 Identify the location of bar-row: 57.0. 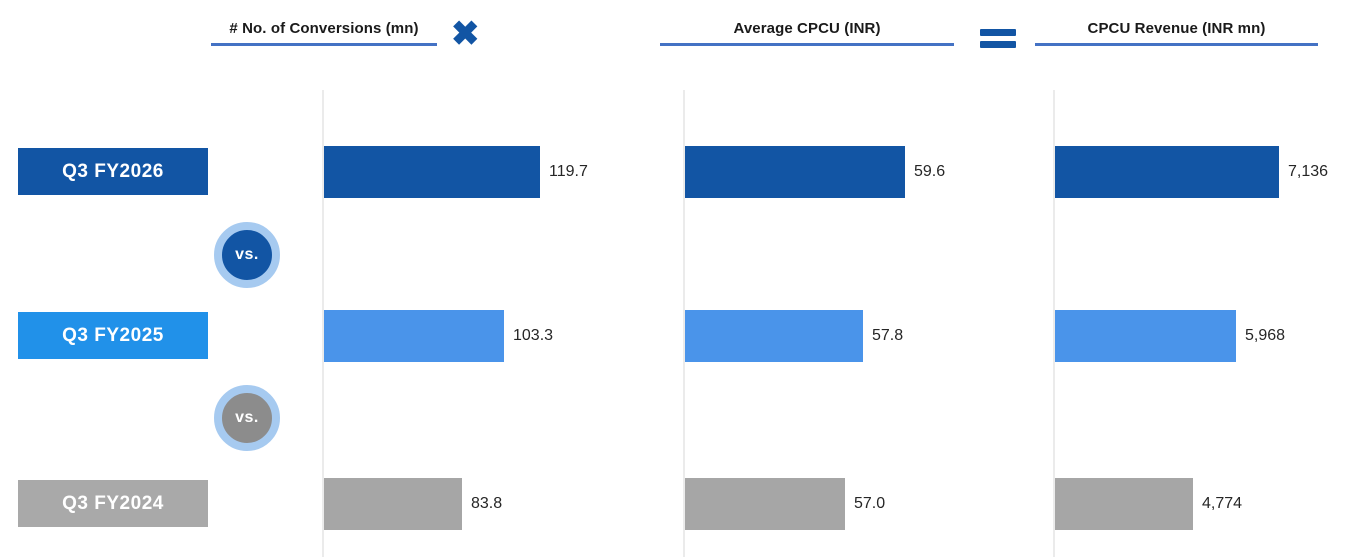
(868, 504).